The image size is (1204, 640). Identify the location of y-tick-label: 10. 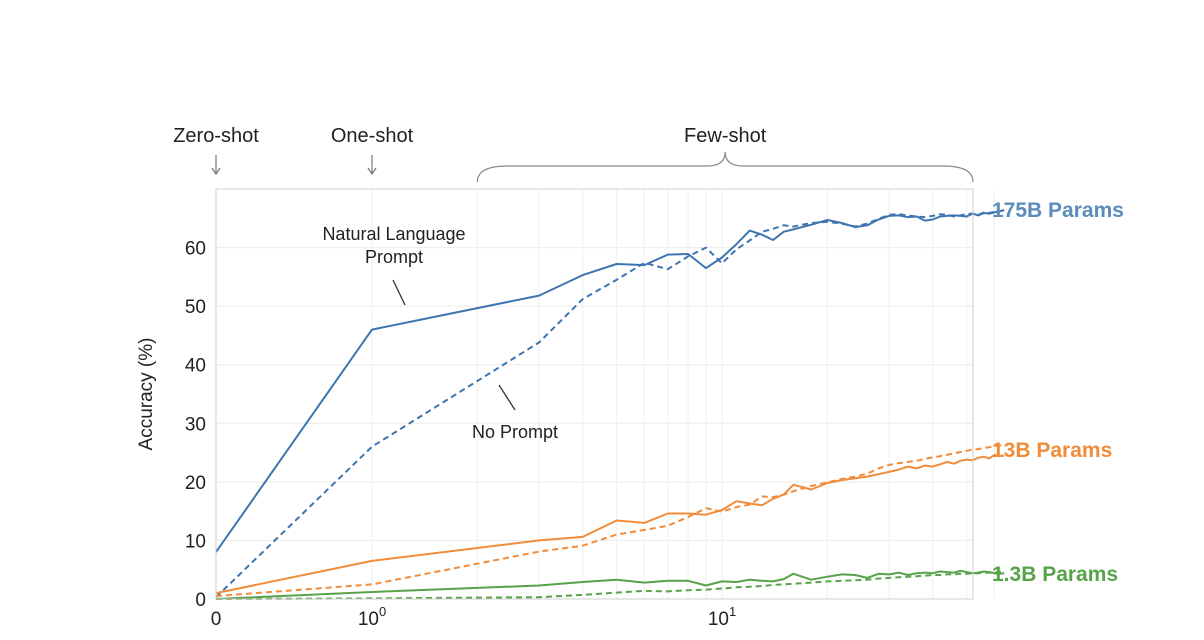
(195, 541).